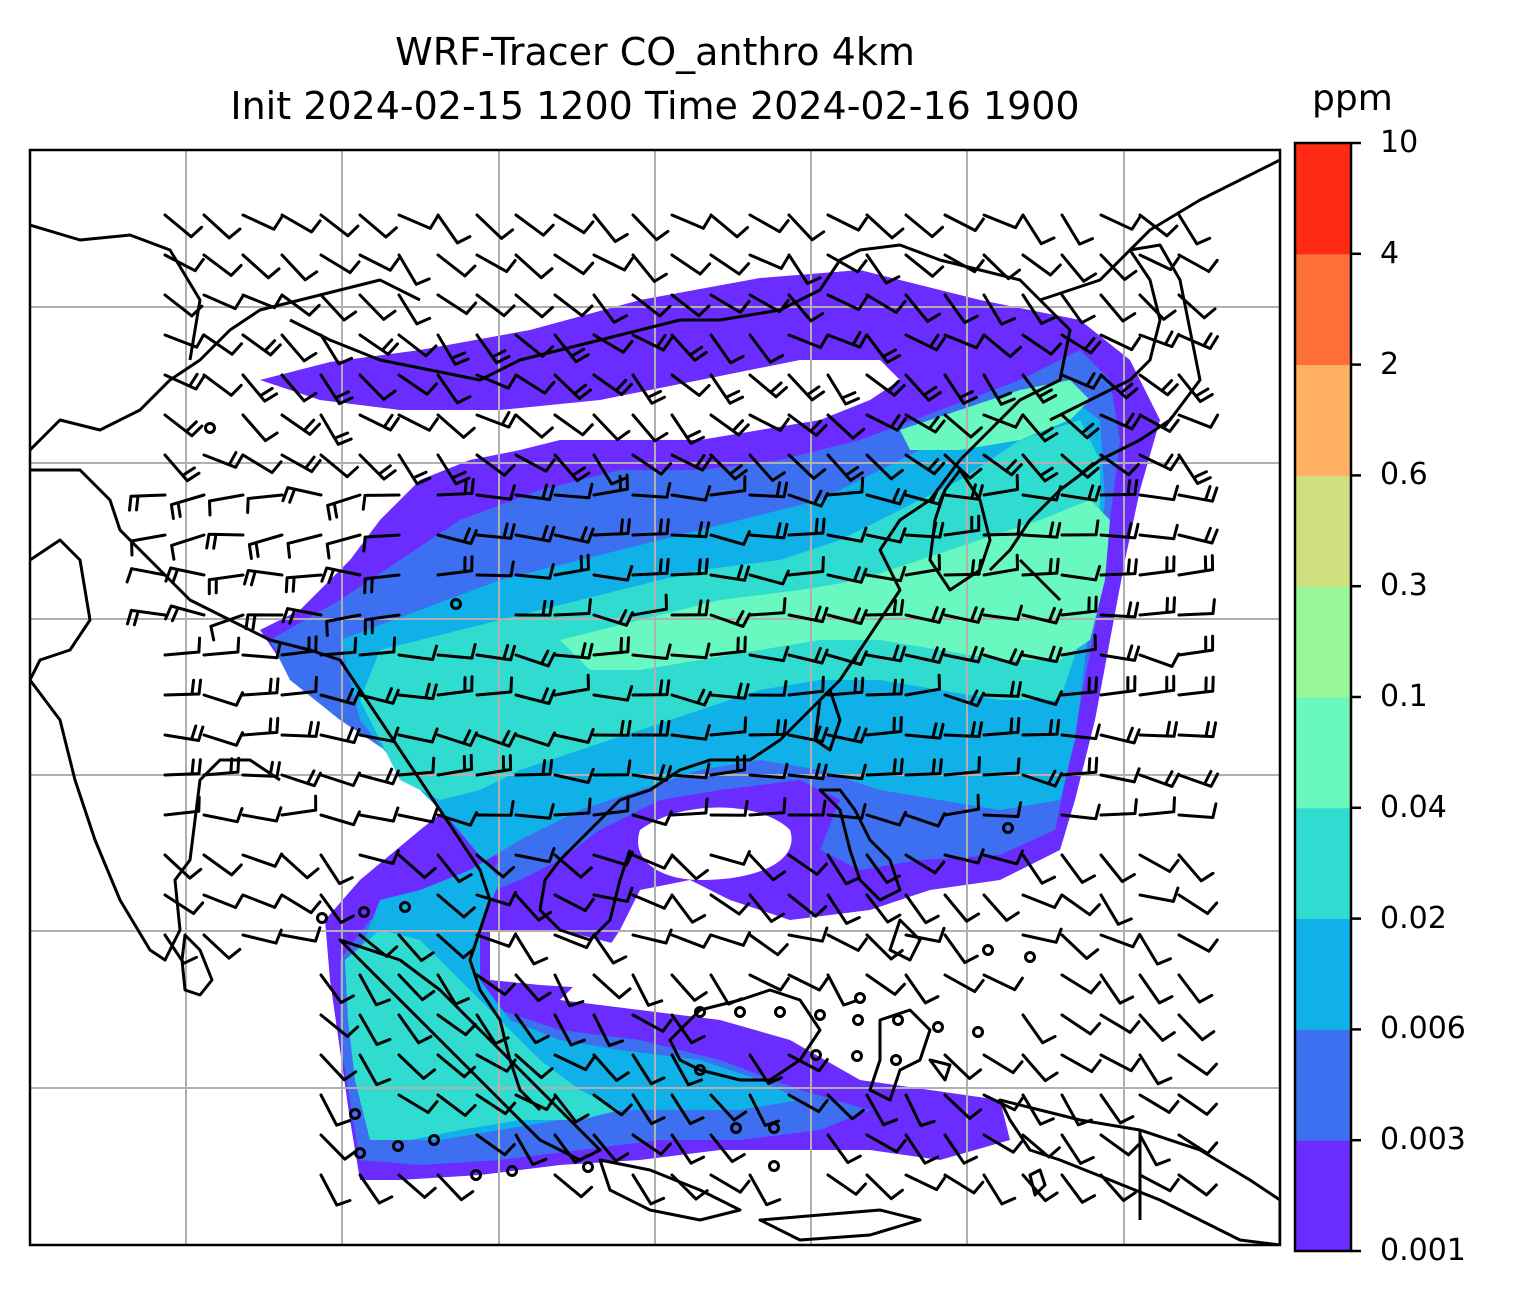 The width and height of the screenshot is (1528, 1306). I want to click on colorbar-tick-label: 0.3, so click(1404, 586).